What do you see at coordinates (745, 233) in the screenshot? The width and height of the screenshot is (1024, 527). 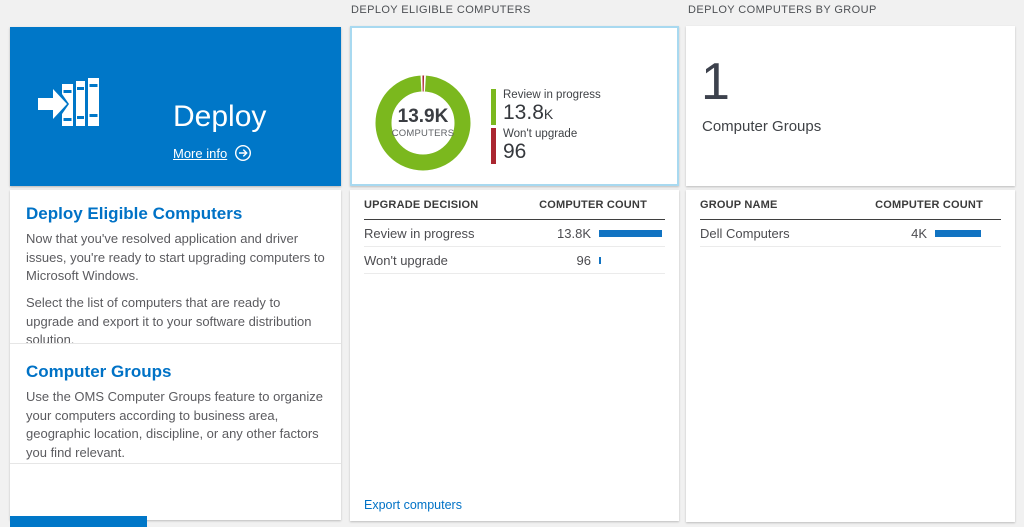 I see `row-label: Dell Computers` at bounding box center [745, 233].